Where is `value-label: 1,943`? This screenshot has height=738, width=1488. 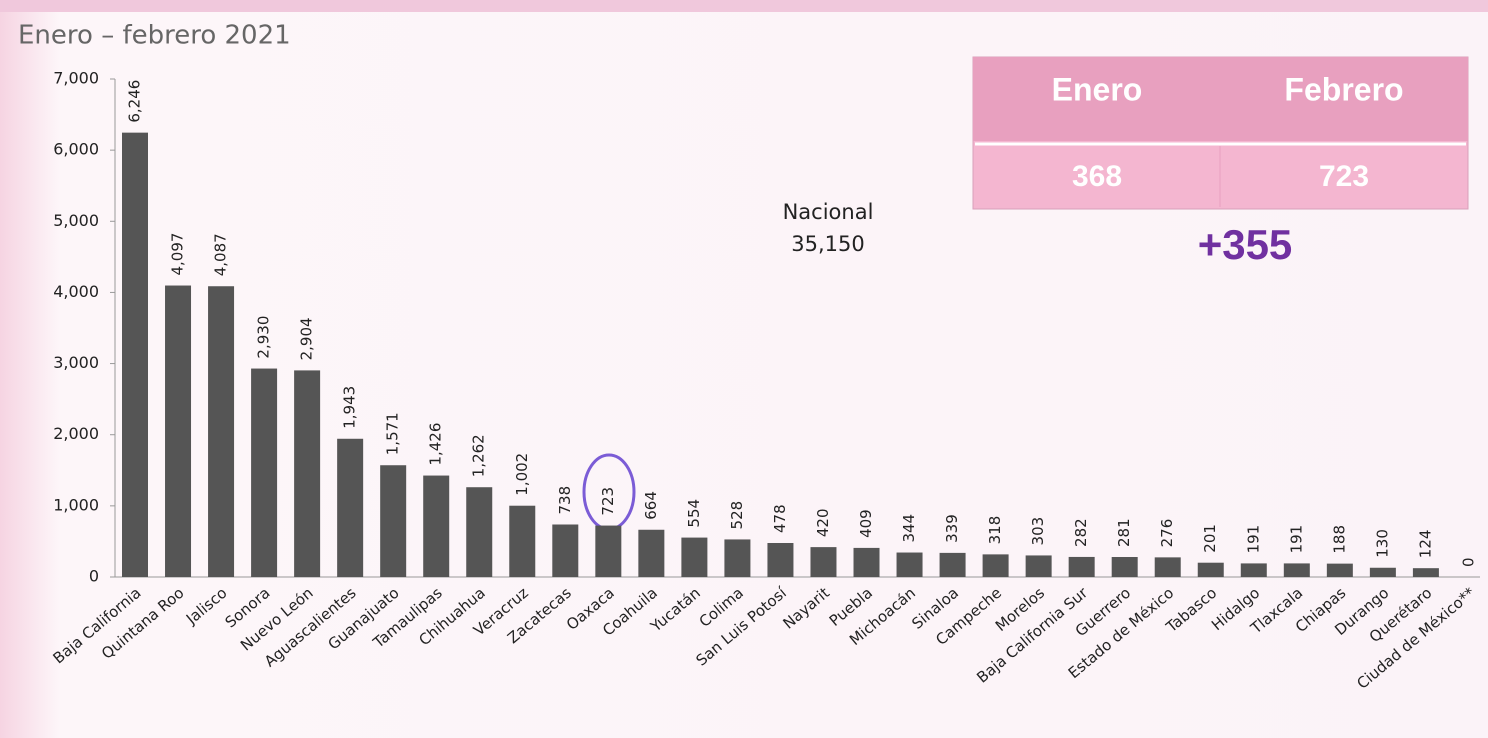
value-label: 1,943 is located at coordinates (350, 407).